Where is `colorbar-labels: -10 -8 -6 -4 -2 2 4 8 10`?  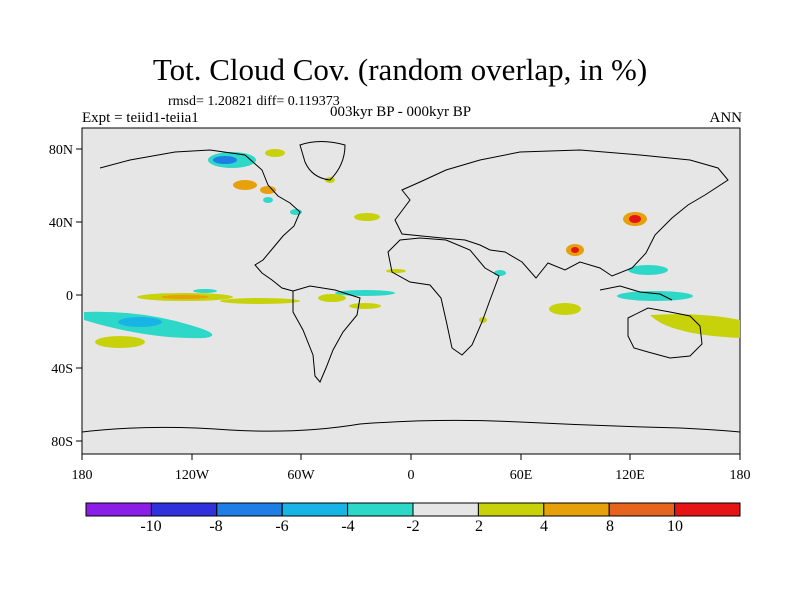
colorbar-labels: -10 -8 -6 -4 -2 2 4 8 10 is located at coordinates (411, 526).